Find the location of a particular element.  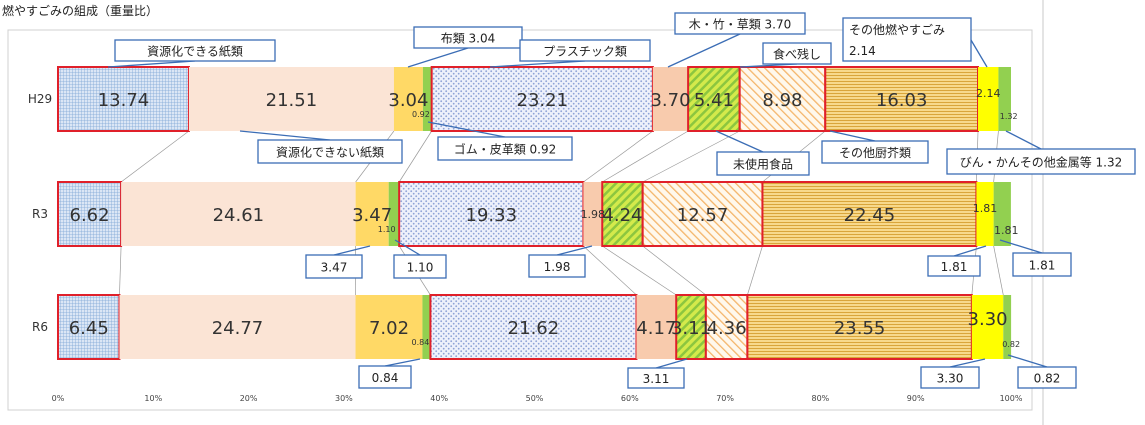

callout-text: 資源化できる紙類 is located at coordinates (195, 51).